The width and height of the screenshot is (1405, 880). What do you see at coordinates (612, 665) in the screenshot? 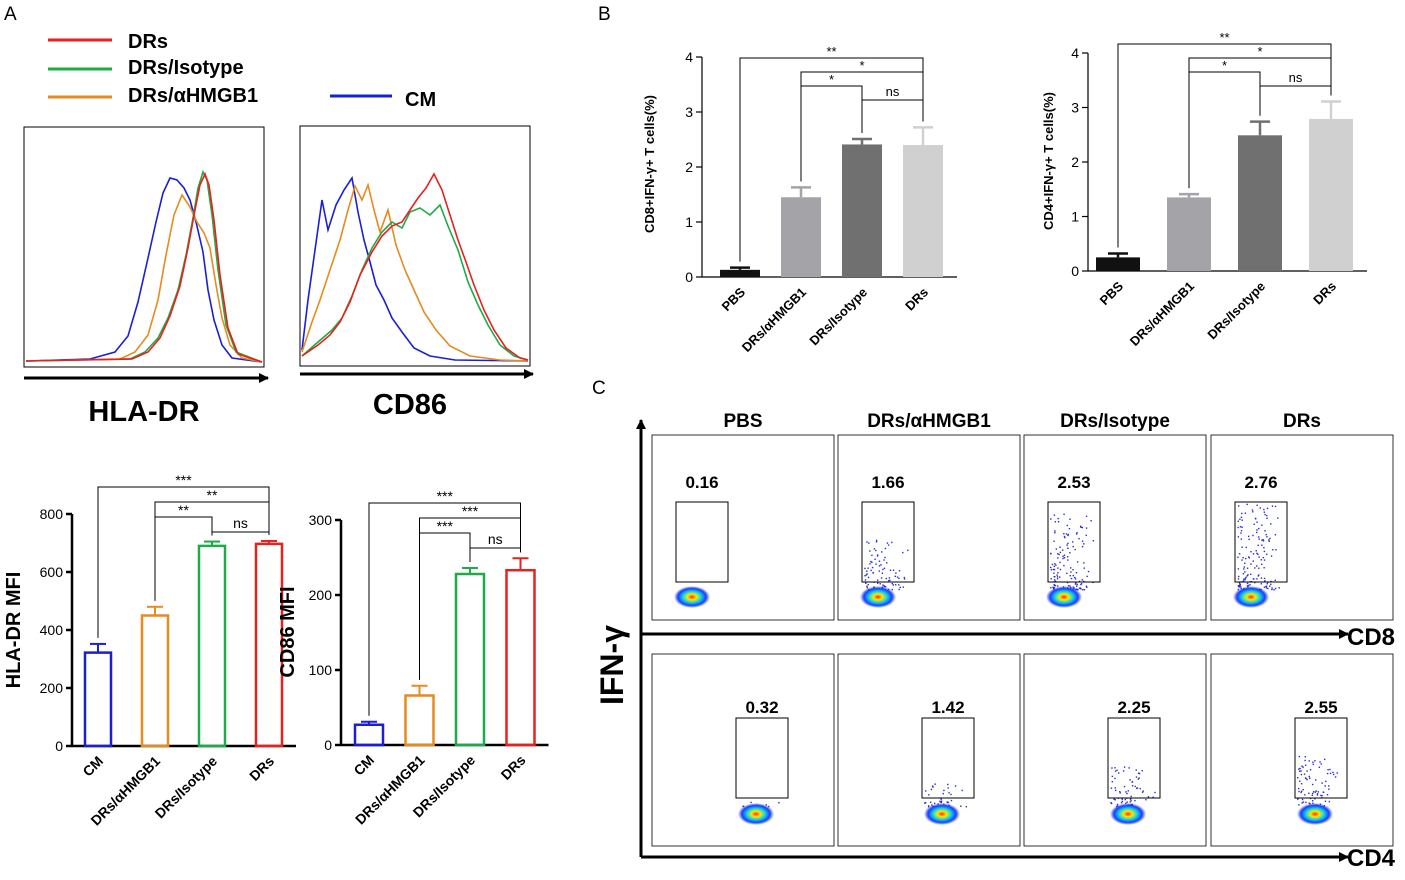
I see `flow-y-axis-label: IFN-γ` at bounding box center [612, 665].